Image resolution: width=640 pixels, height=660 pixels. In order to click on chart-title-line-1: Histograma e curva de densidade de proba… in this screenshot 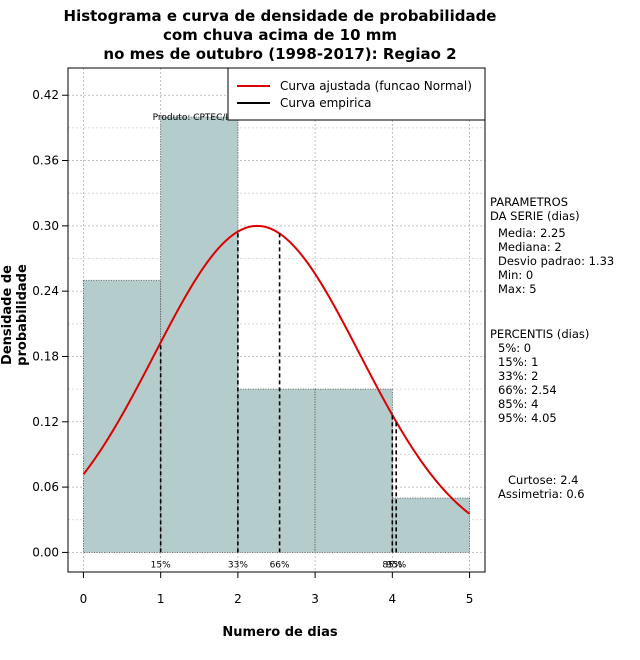, I will do `click(280, 16)`.